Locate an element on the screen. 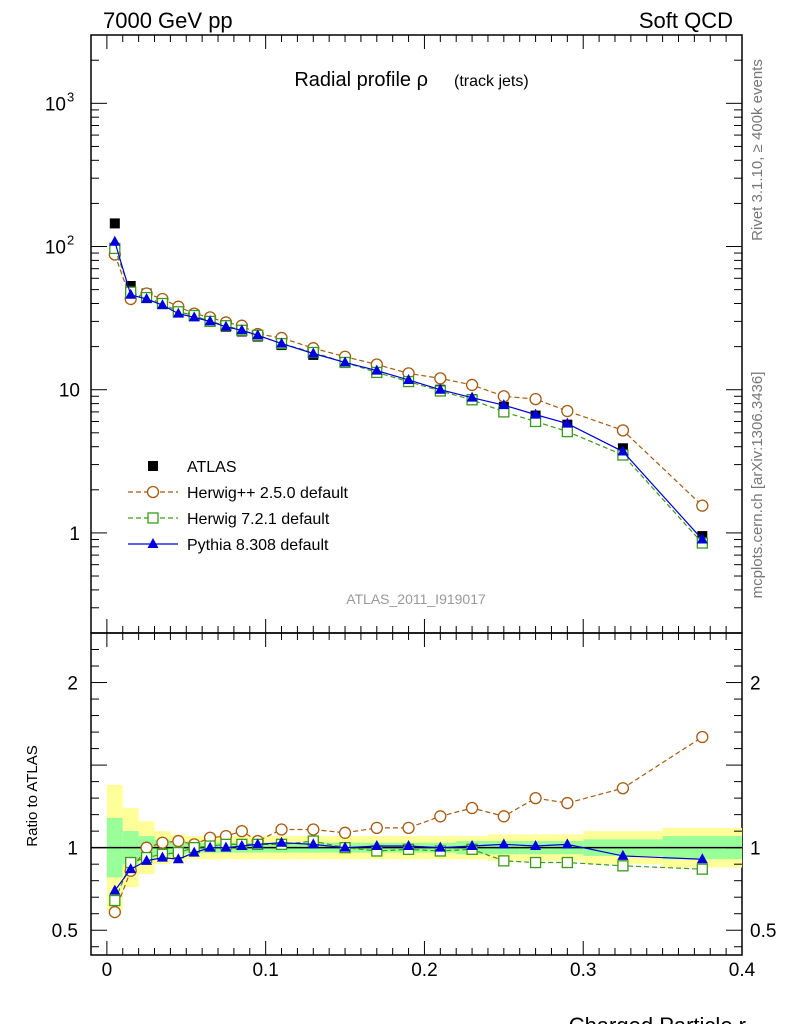  legend-label: Herwig++ 2.5.0 default is located at coordinates (268, 493).